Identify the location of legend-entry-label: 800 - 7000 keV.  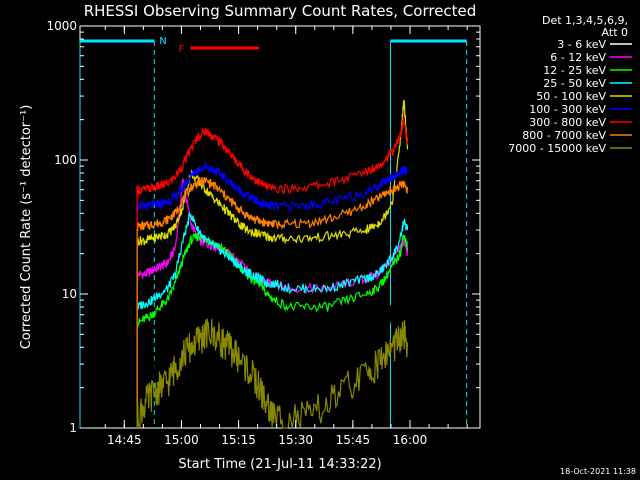
(564, 135).